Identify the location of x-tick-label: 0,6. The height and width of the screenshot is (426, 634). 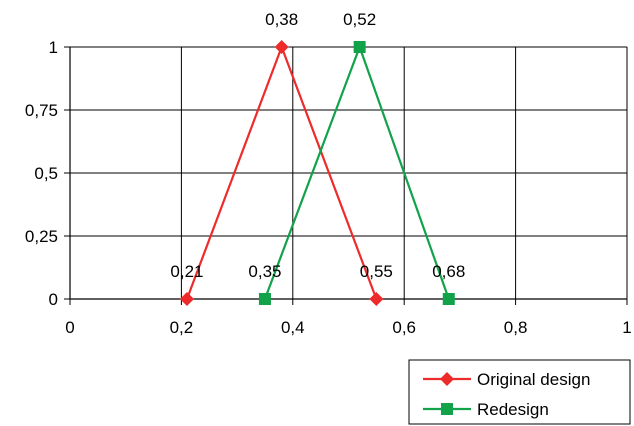
(404, 327).